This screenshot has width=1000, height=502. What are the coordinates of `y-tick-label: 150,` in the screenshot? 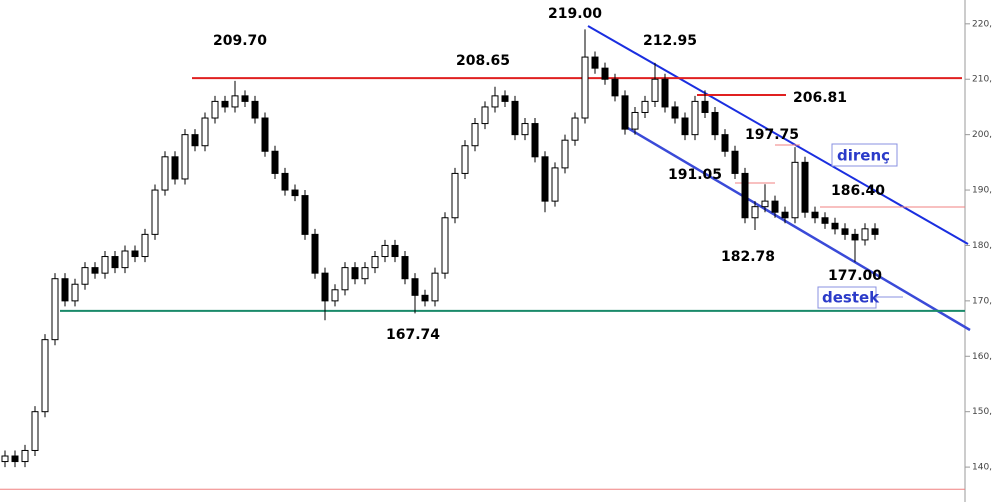 It's located at (982, 412).